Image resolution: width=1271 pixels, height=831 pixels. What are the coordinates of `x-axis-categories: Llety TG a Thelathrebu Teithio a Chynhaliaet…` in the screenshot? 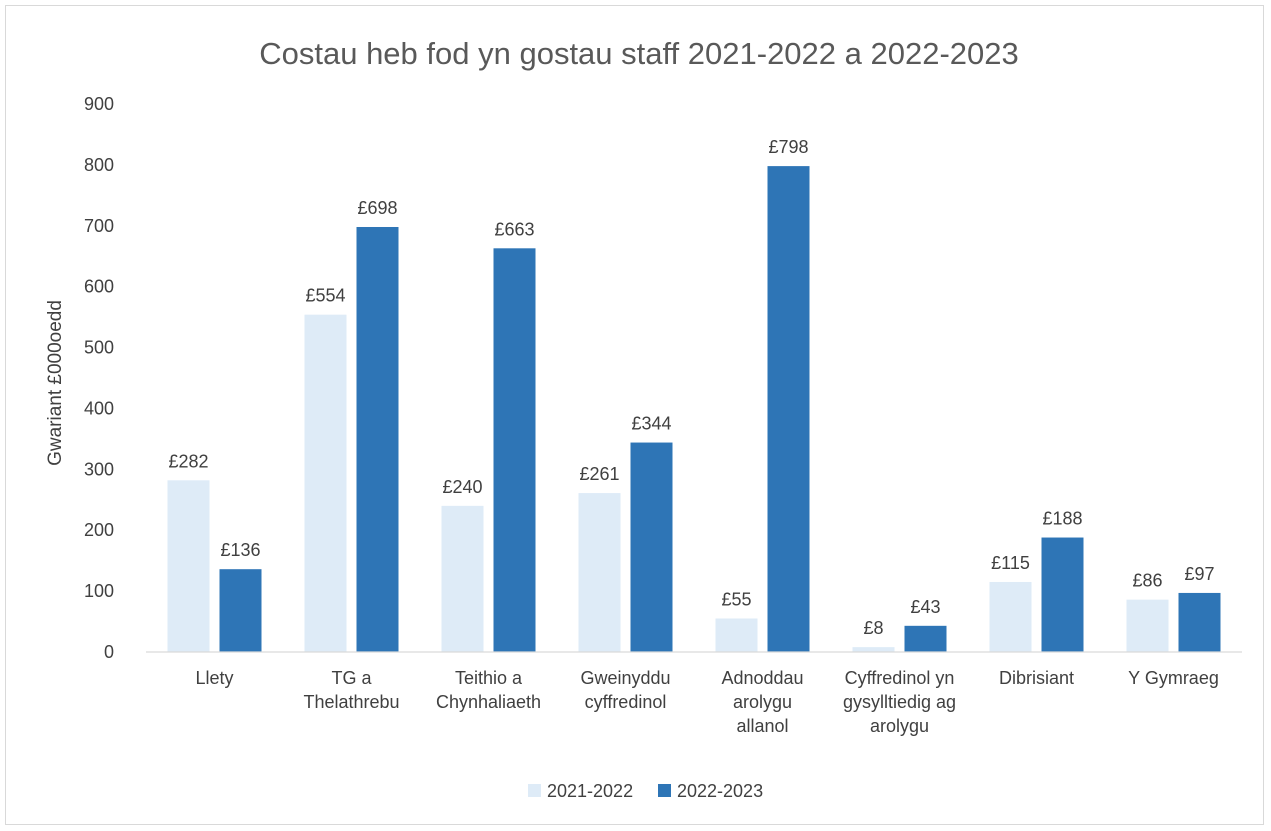 It's located at (706, 702).